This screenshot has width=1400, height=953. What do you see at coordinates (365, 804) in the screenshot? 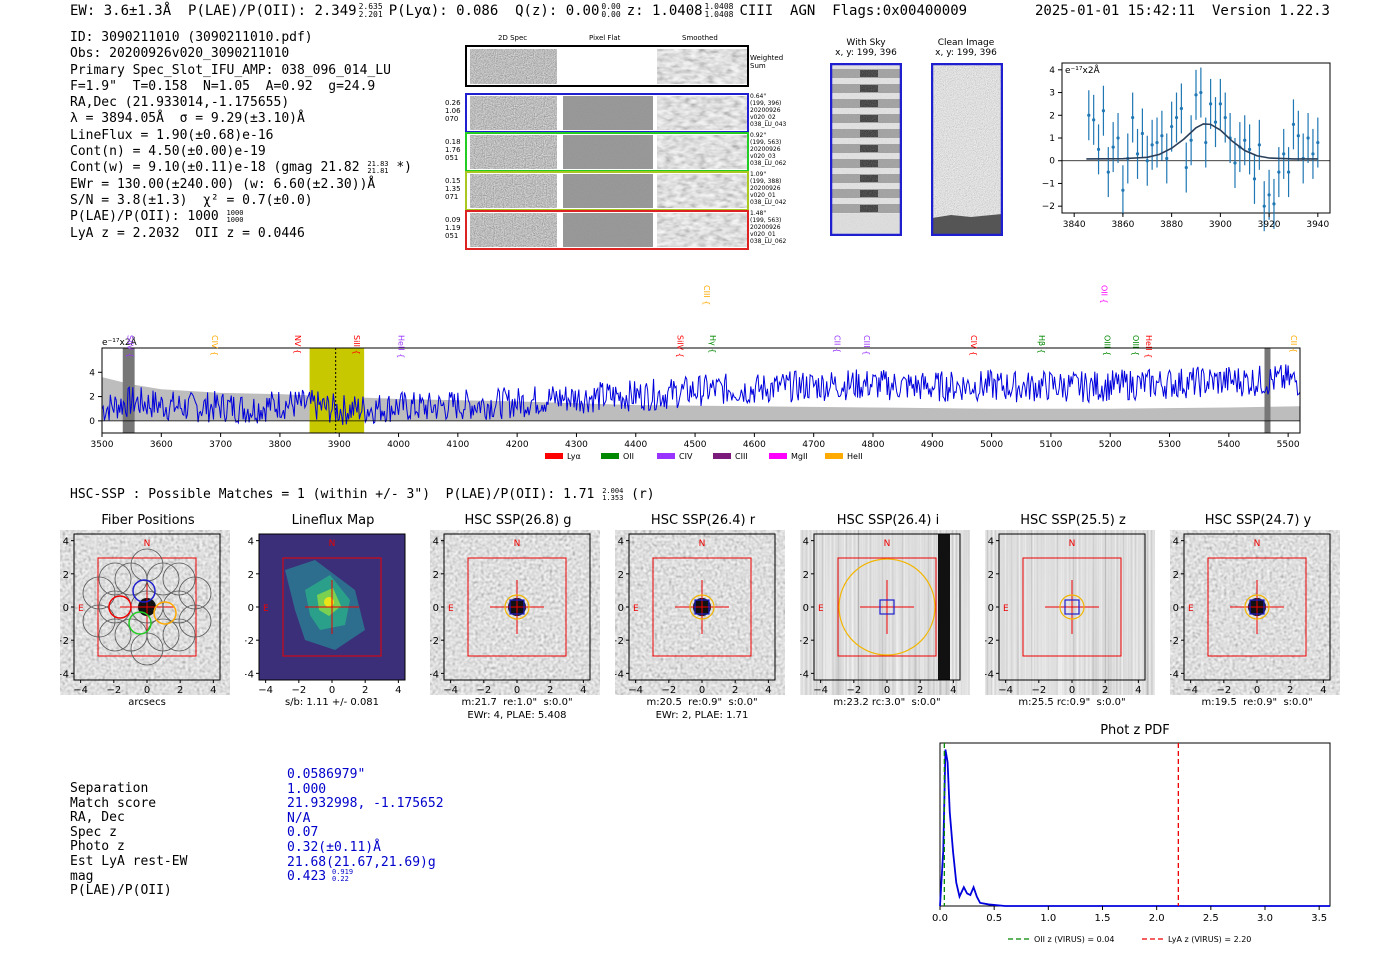
I see `match-value: 21.932998, -1.175652` at bounding box center [365, 804].